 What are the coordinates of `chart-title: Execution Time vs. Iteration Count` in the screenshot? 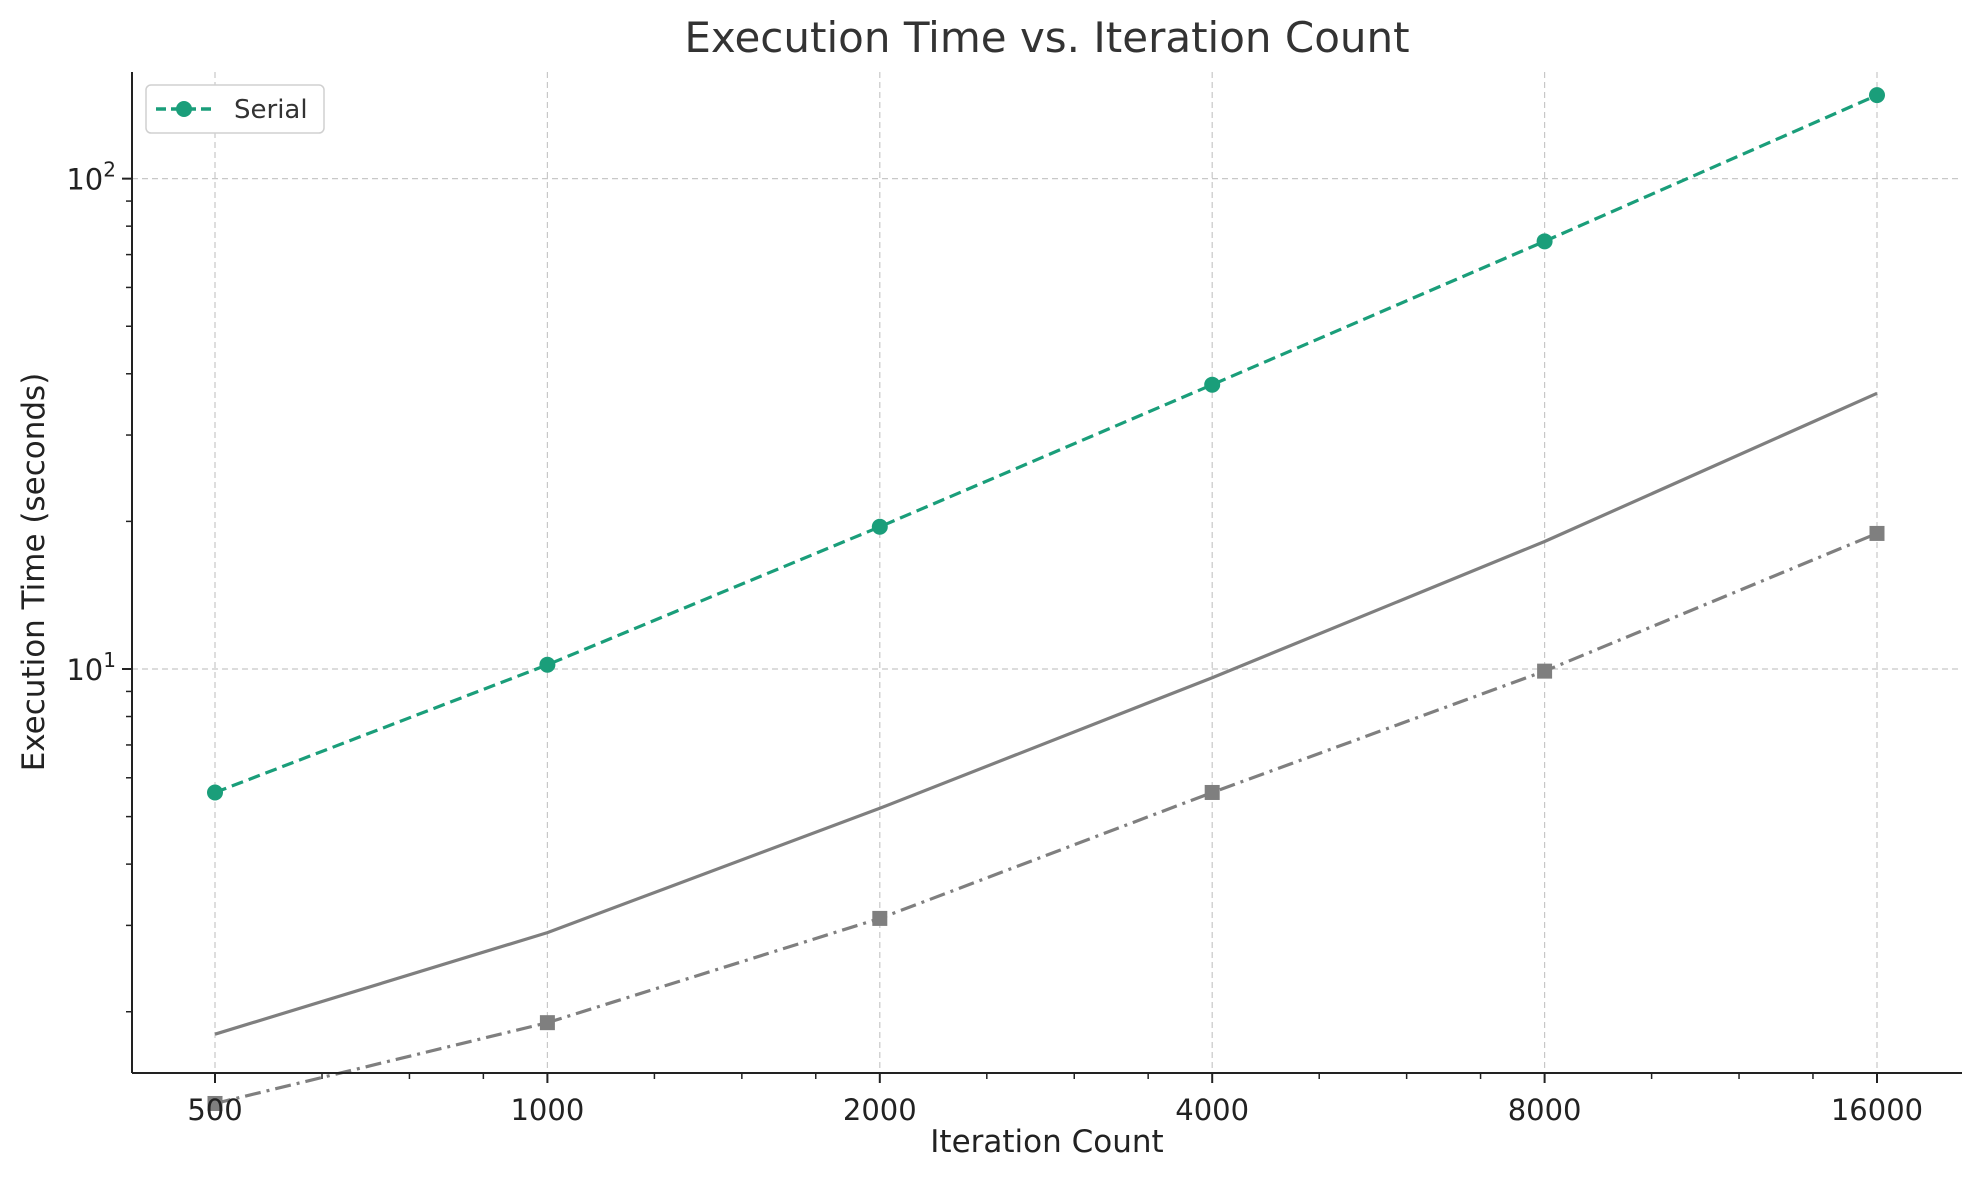 It's located at (1046, 37).